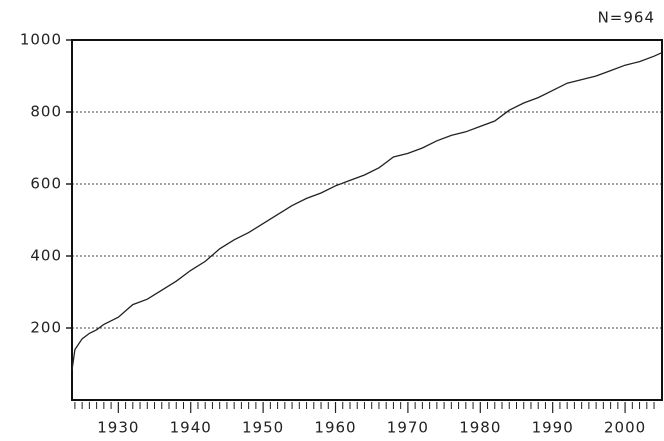  Describe the element at coordinates (553, 428) in the screenshot. I see `x-tick-label: 1990` at that location.